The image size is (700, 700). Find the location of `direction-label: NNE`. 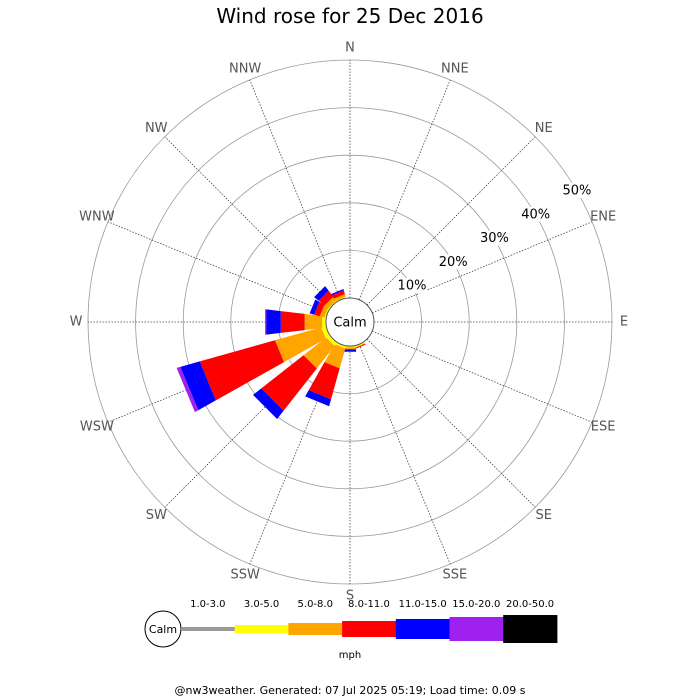

direction-label: NNE is located at coordinates (455, 68).